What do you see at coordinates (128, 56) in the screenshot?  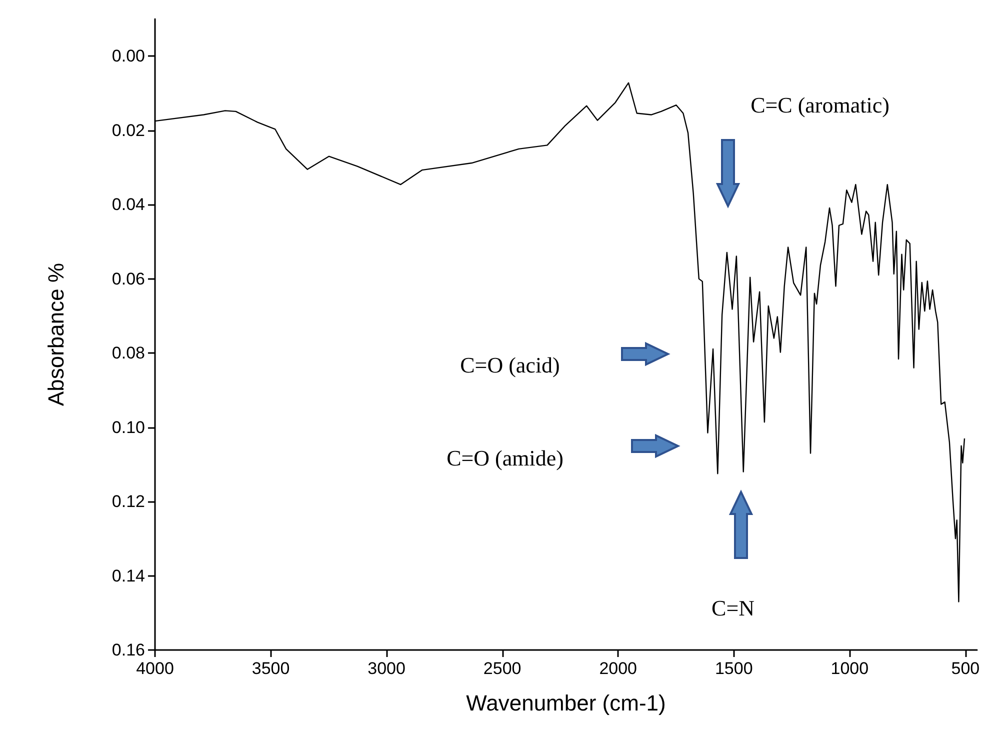 I see `y-tick-label: 0.00` at bounding box center [128, 56].